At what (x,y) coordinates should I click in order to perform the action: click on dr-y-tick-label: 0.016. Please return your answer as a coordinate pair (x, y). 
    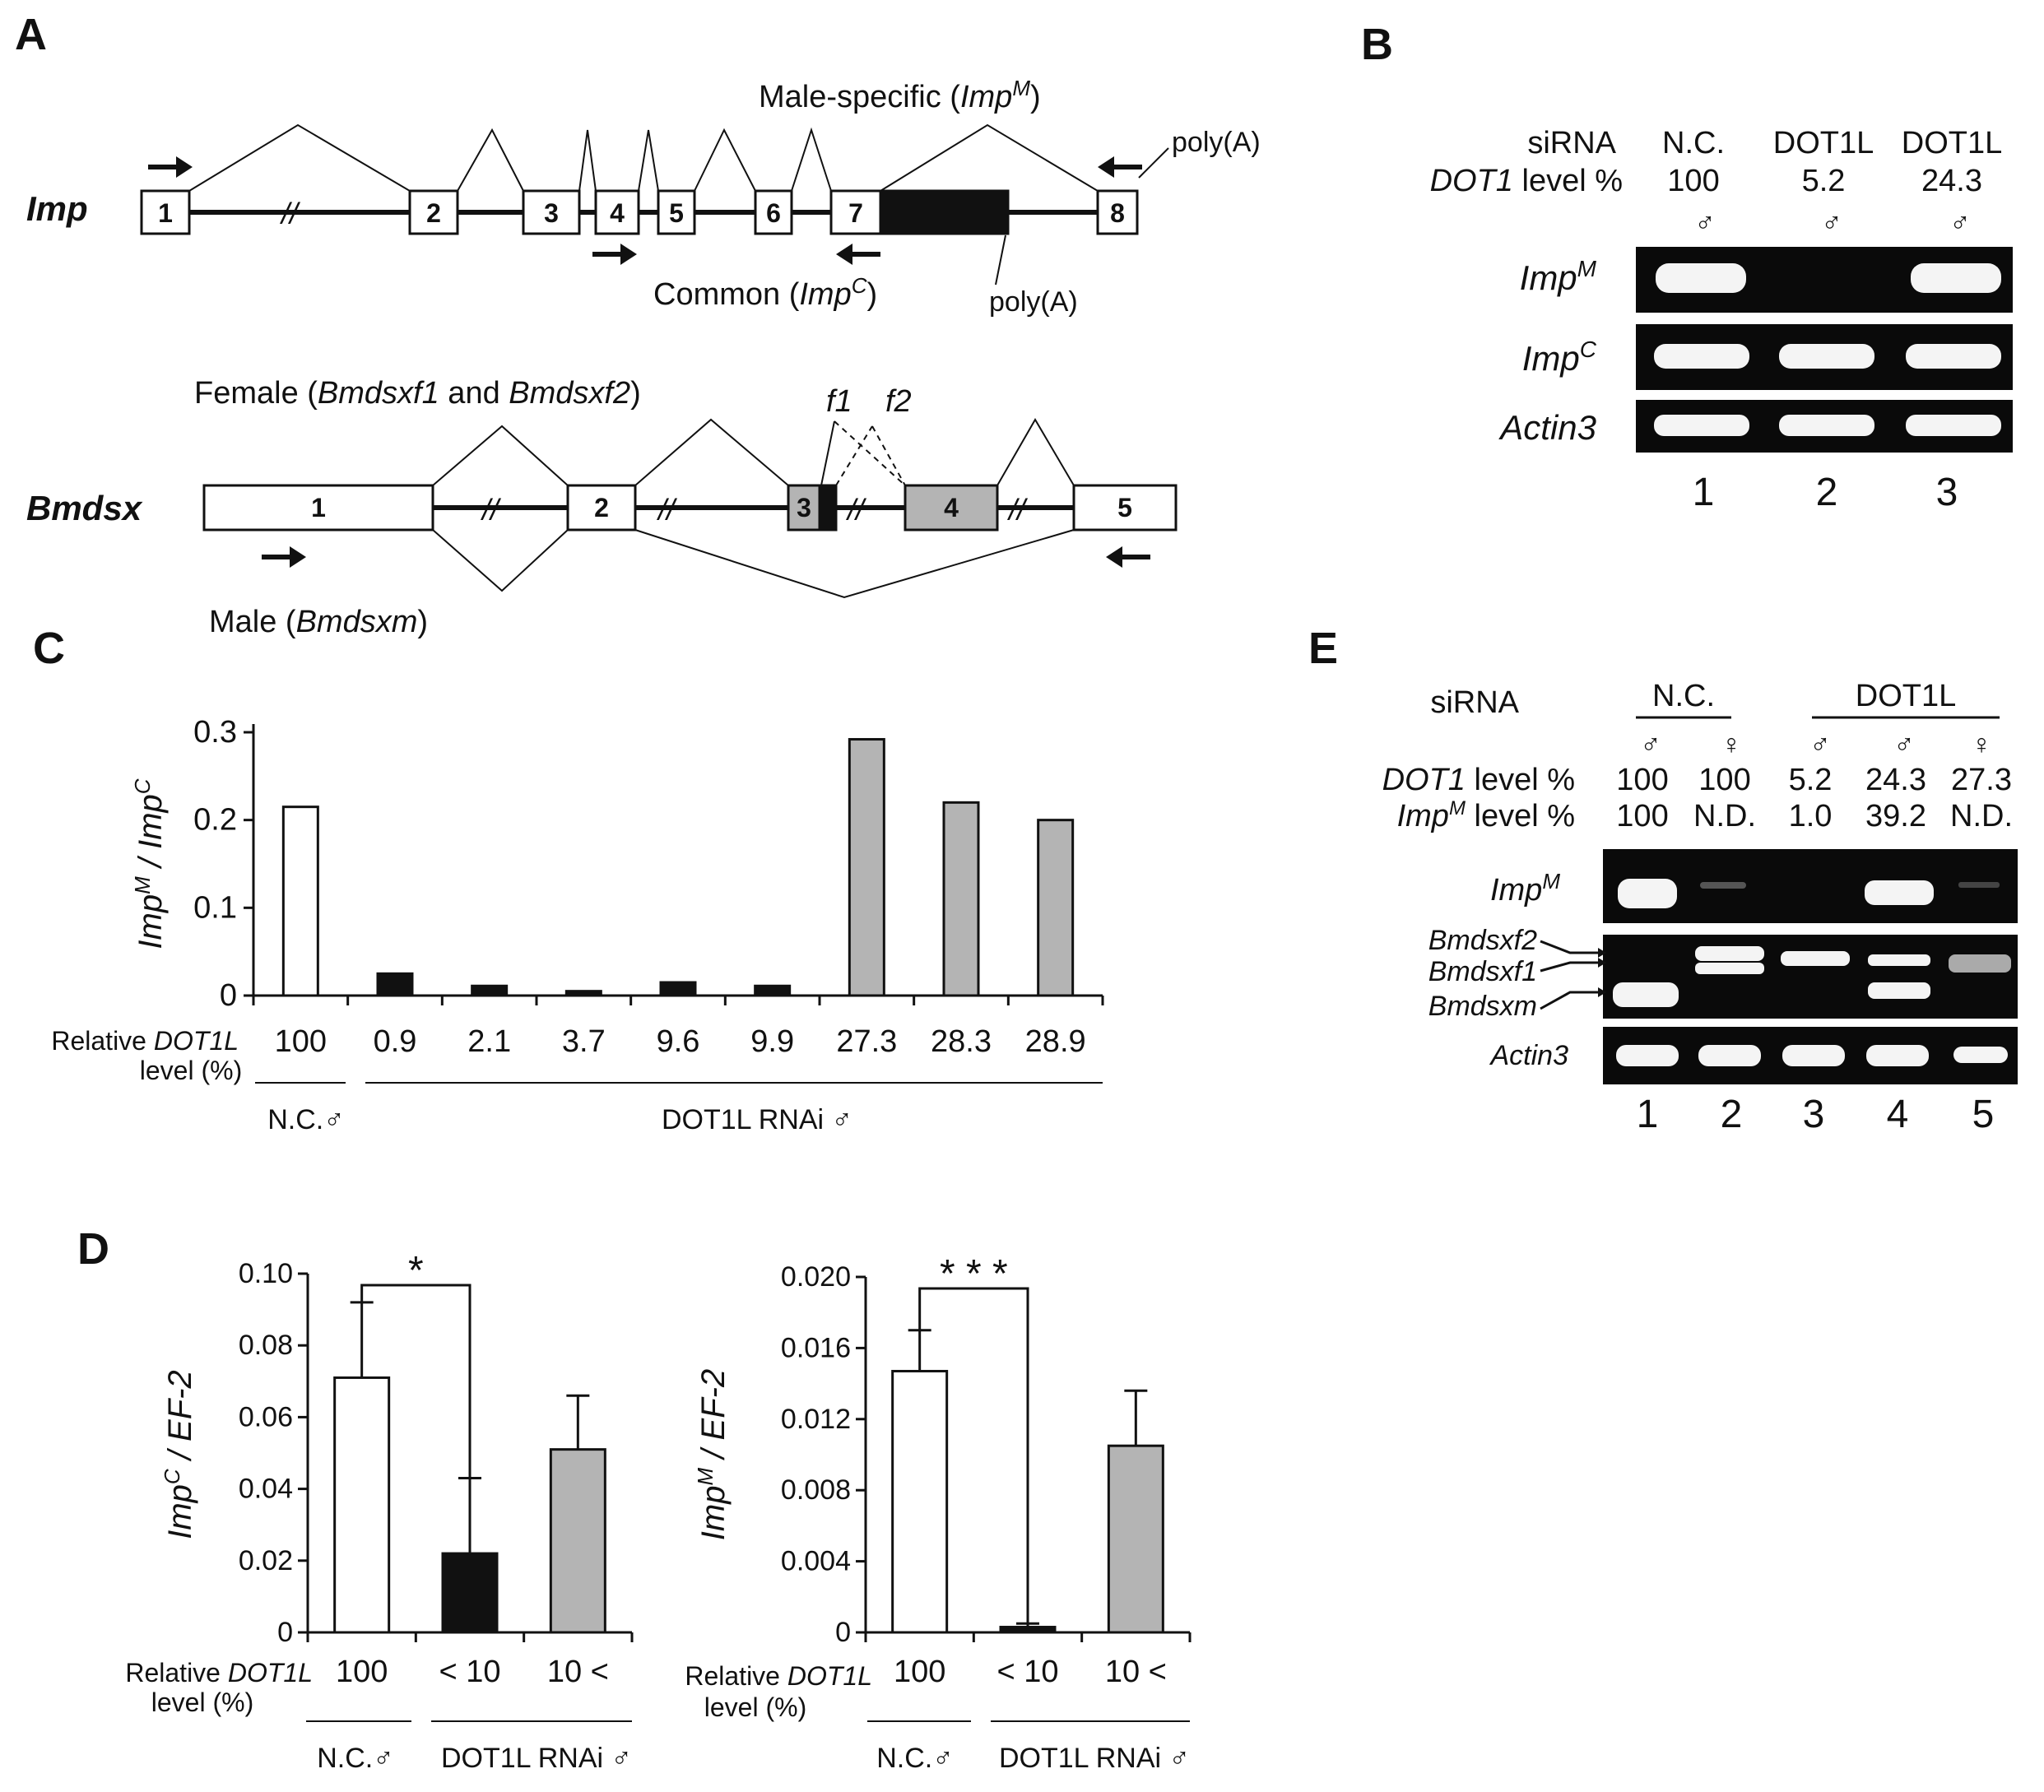
    Looking at the image, I should click on (816, 1347).